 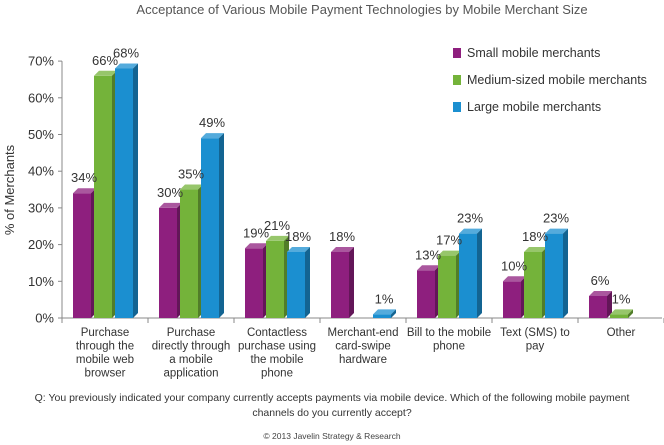 What do you see at coordinates (170, 192) in the screenshot?
I see `data-label: 30%` at bounding box center [170, 192].